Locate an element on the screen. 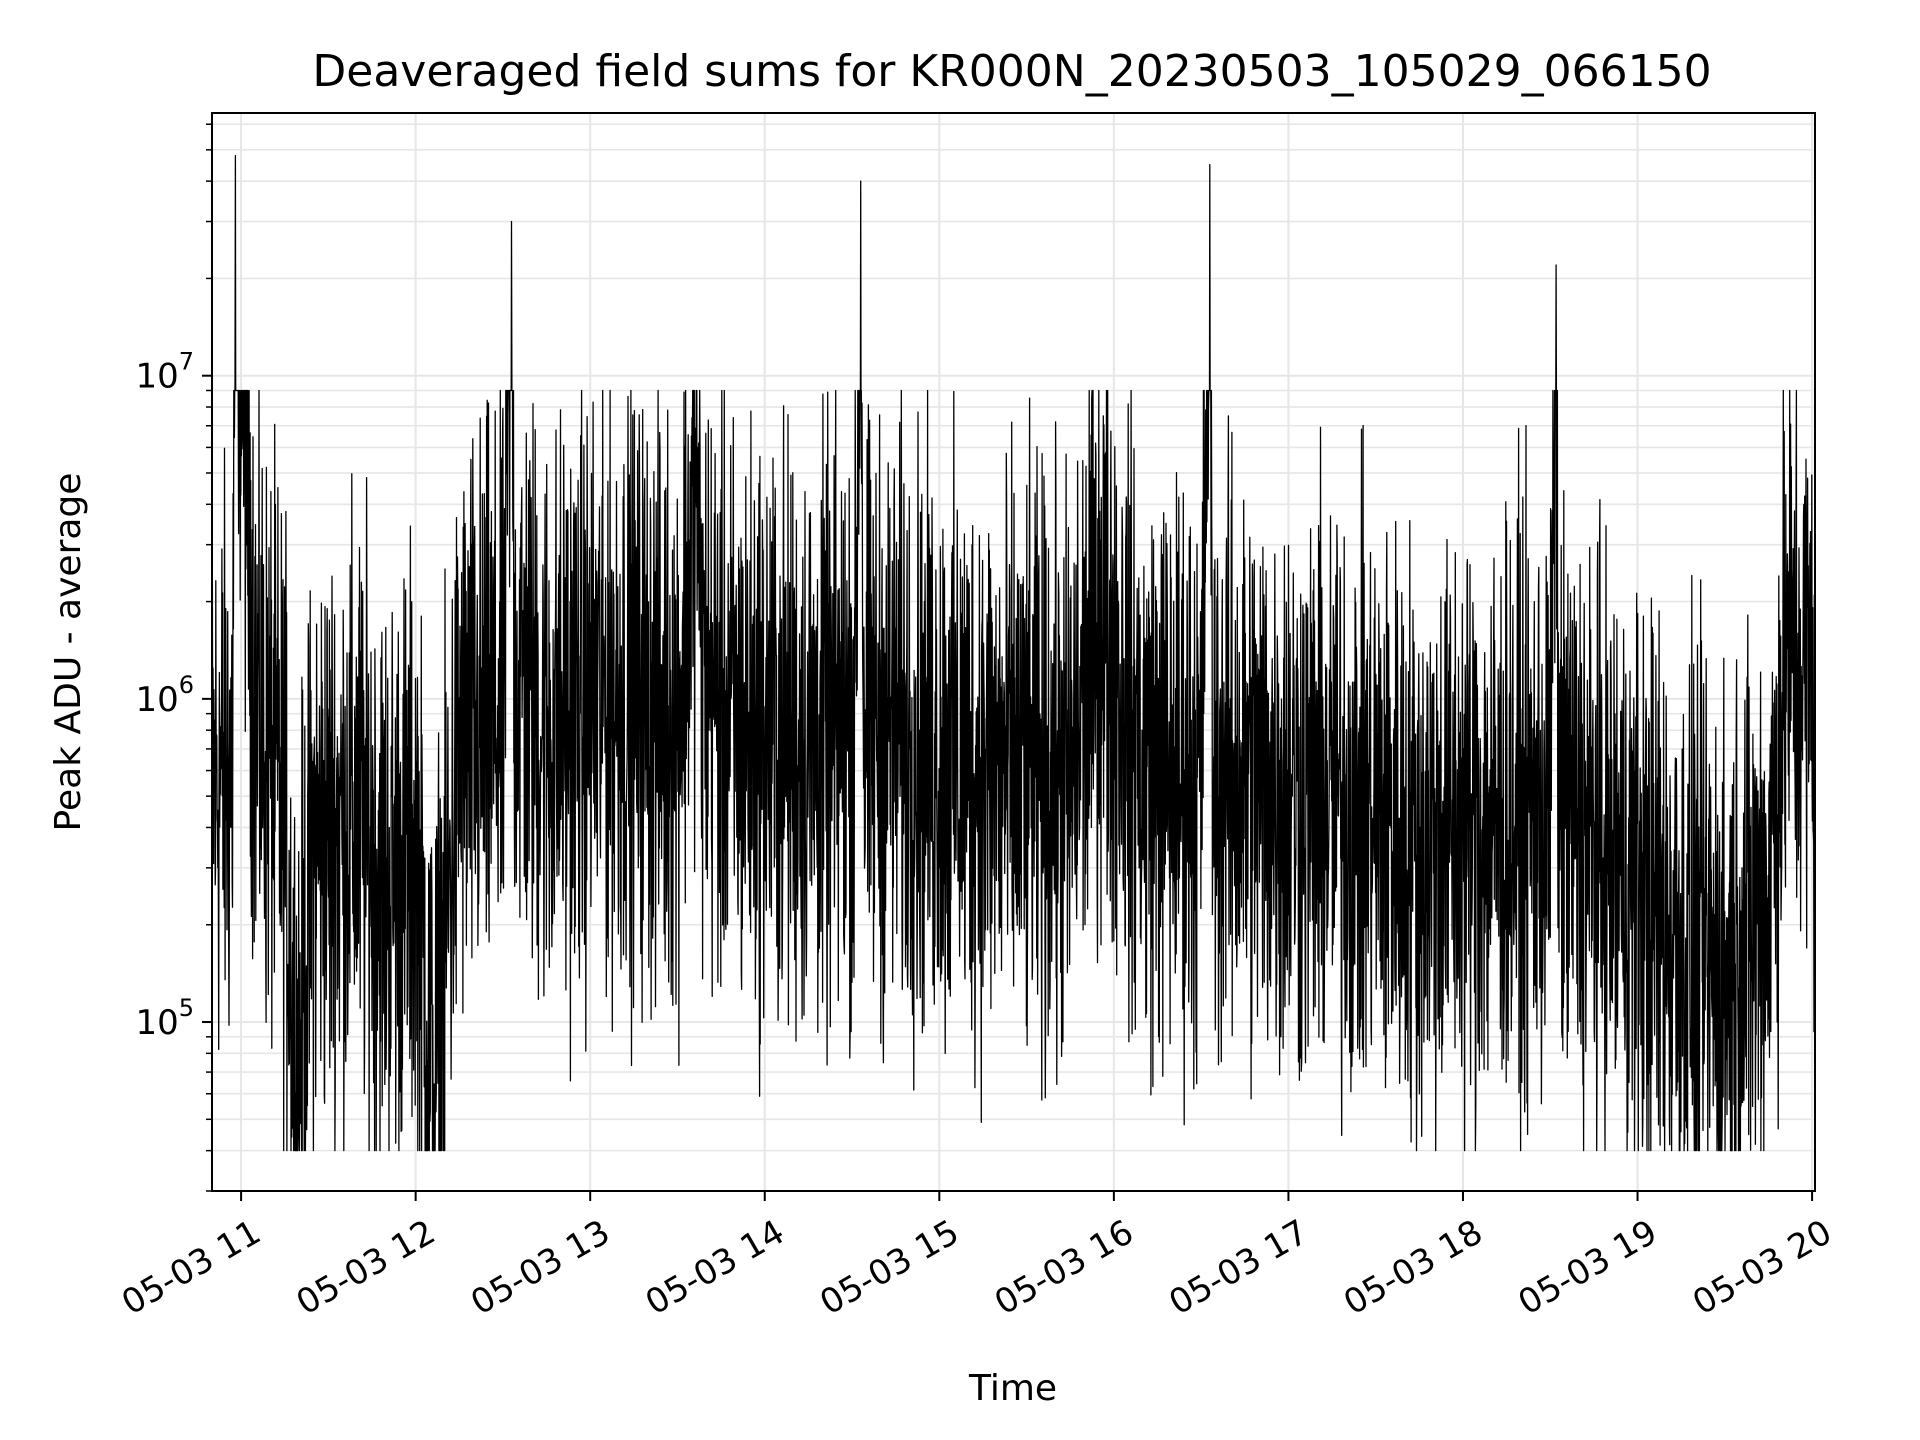 The height and width of the screenshot is (1440, 1920). y-tick-label: 10⁶ is located at coordinates (164, 695).